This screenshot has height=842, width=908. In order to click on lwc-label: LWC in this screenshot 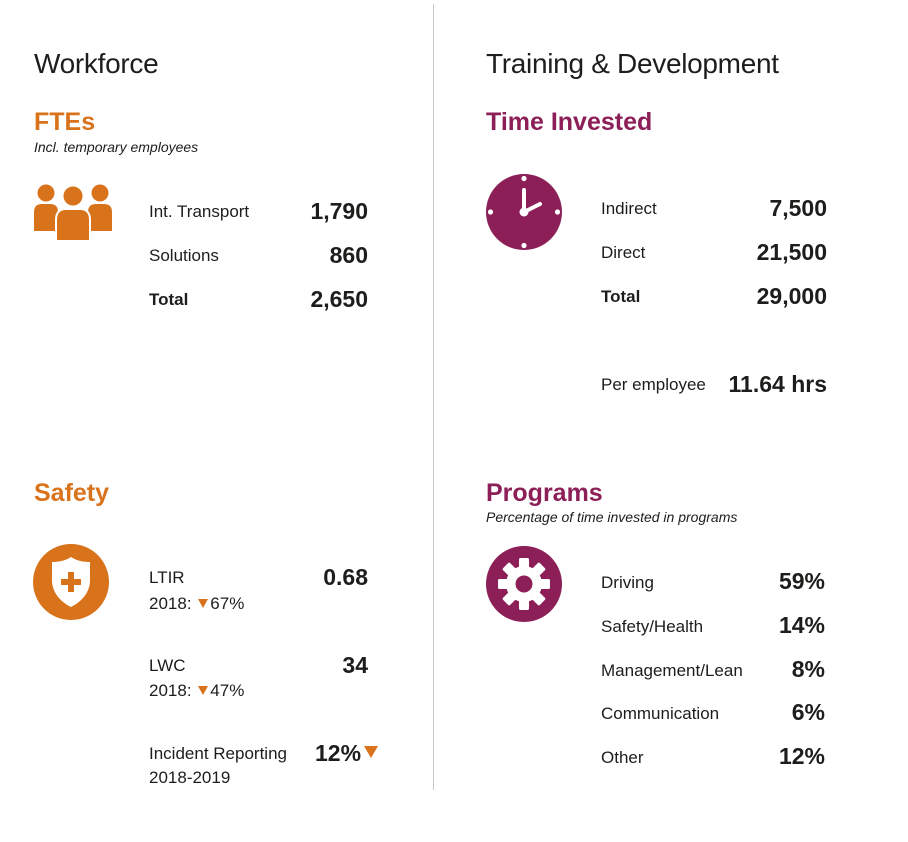, I will do `click(167, 665)`.